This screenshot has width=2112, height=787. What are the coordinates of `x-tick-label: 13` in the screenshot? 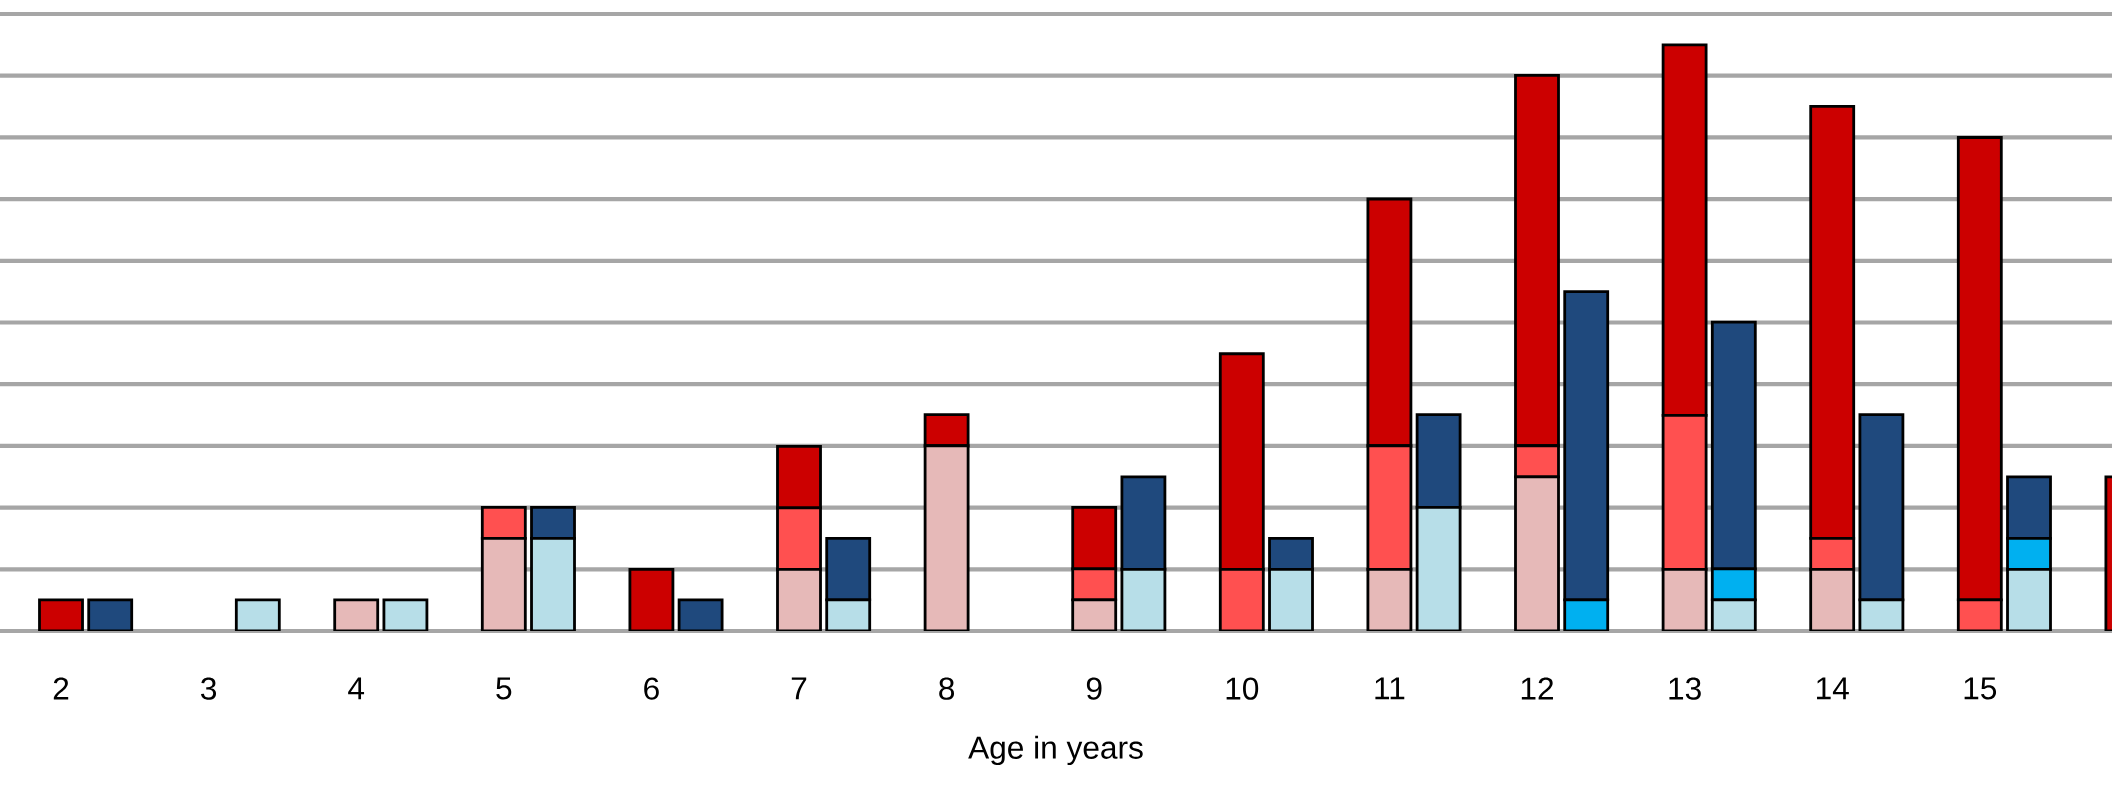 It's located at (1685, 688).